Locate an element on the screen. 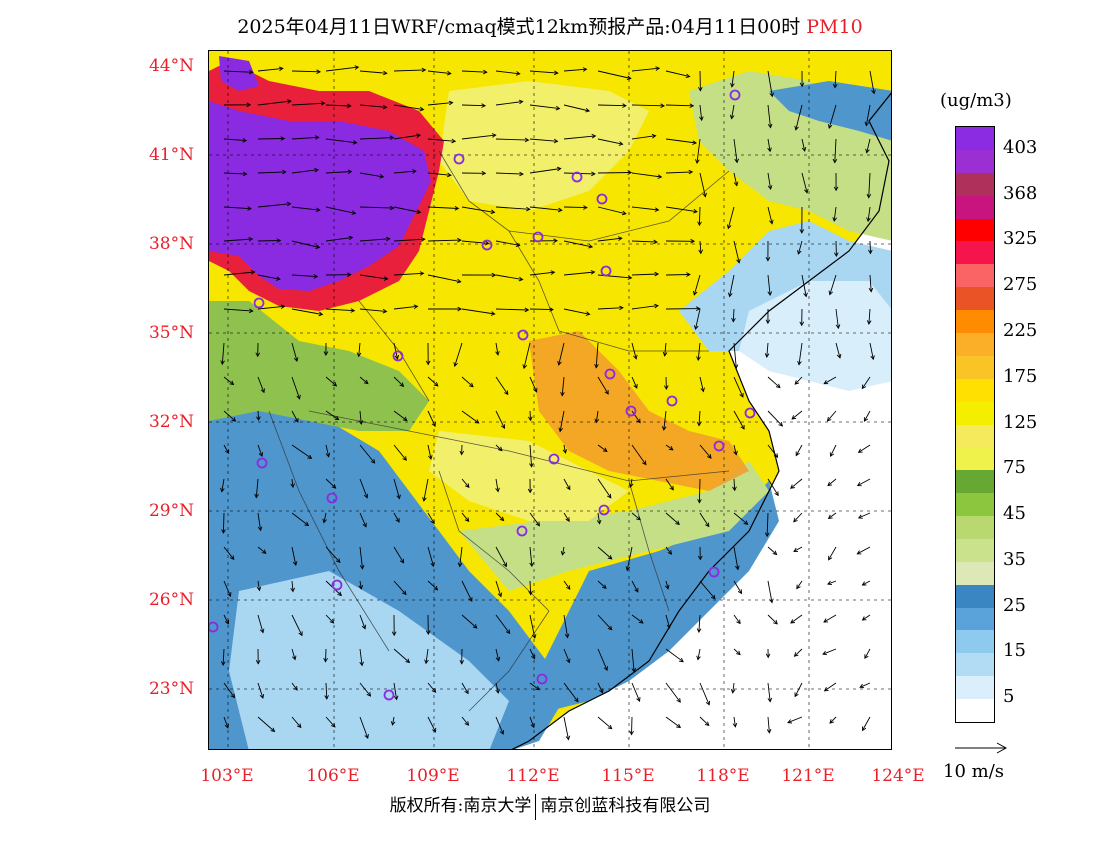 This screenshot has width=1100, height=850. lon-label-118e: 118°E is located at coordinates (723, 776).